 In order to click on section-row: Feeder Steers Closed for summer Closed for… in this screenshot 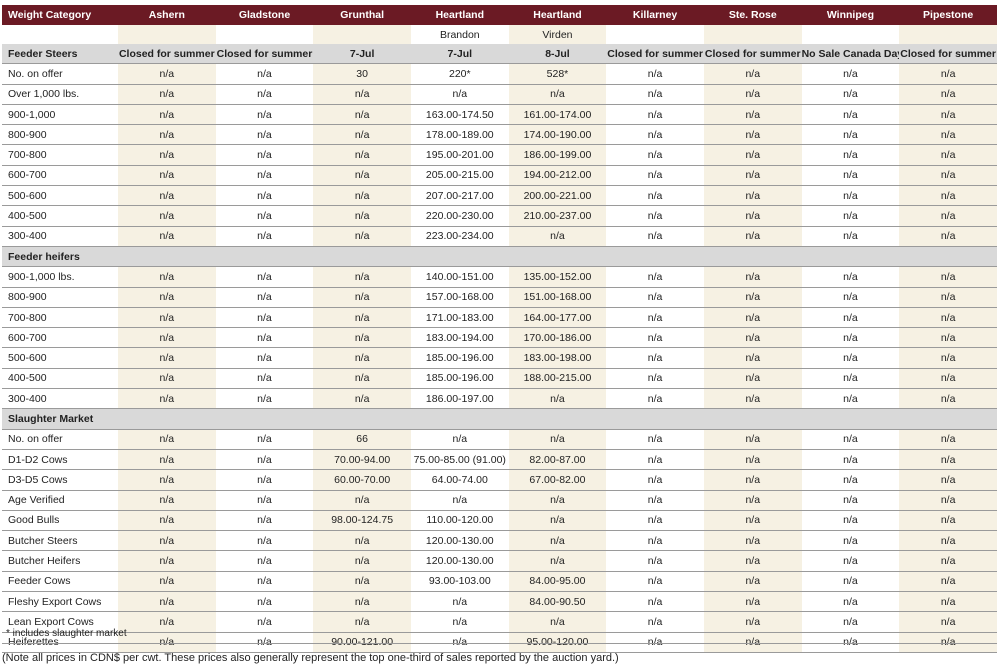, I will do `click(499, 54)`.